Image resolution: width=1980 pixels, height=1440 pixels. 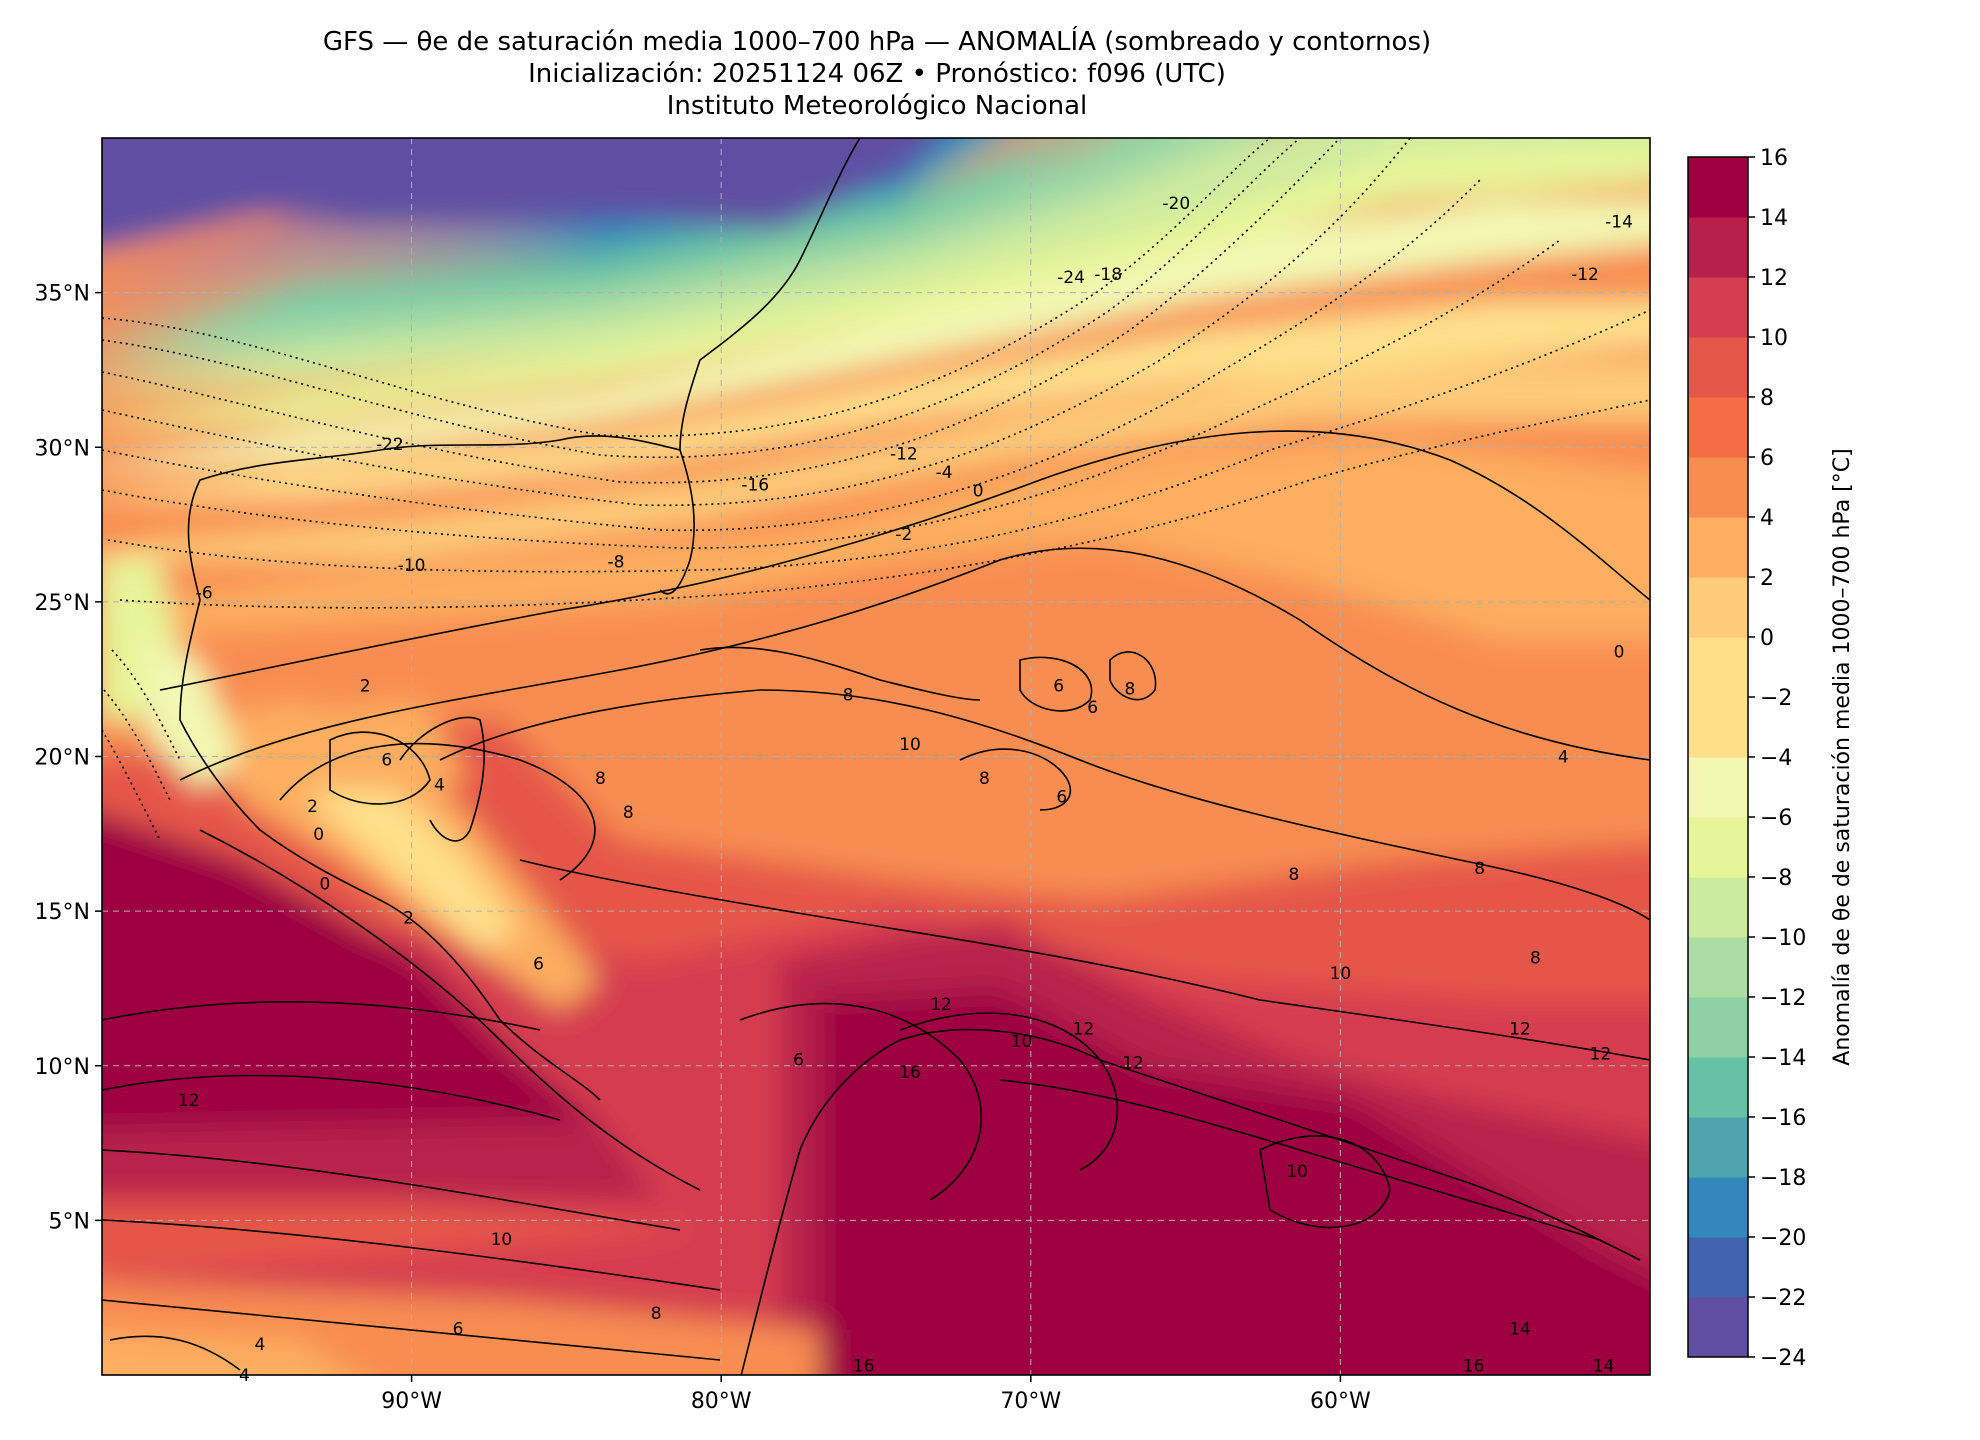 I want to click on colorbar-tick-label: 0, so click(x=1767, y=638).